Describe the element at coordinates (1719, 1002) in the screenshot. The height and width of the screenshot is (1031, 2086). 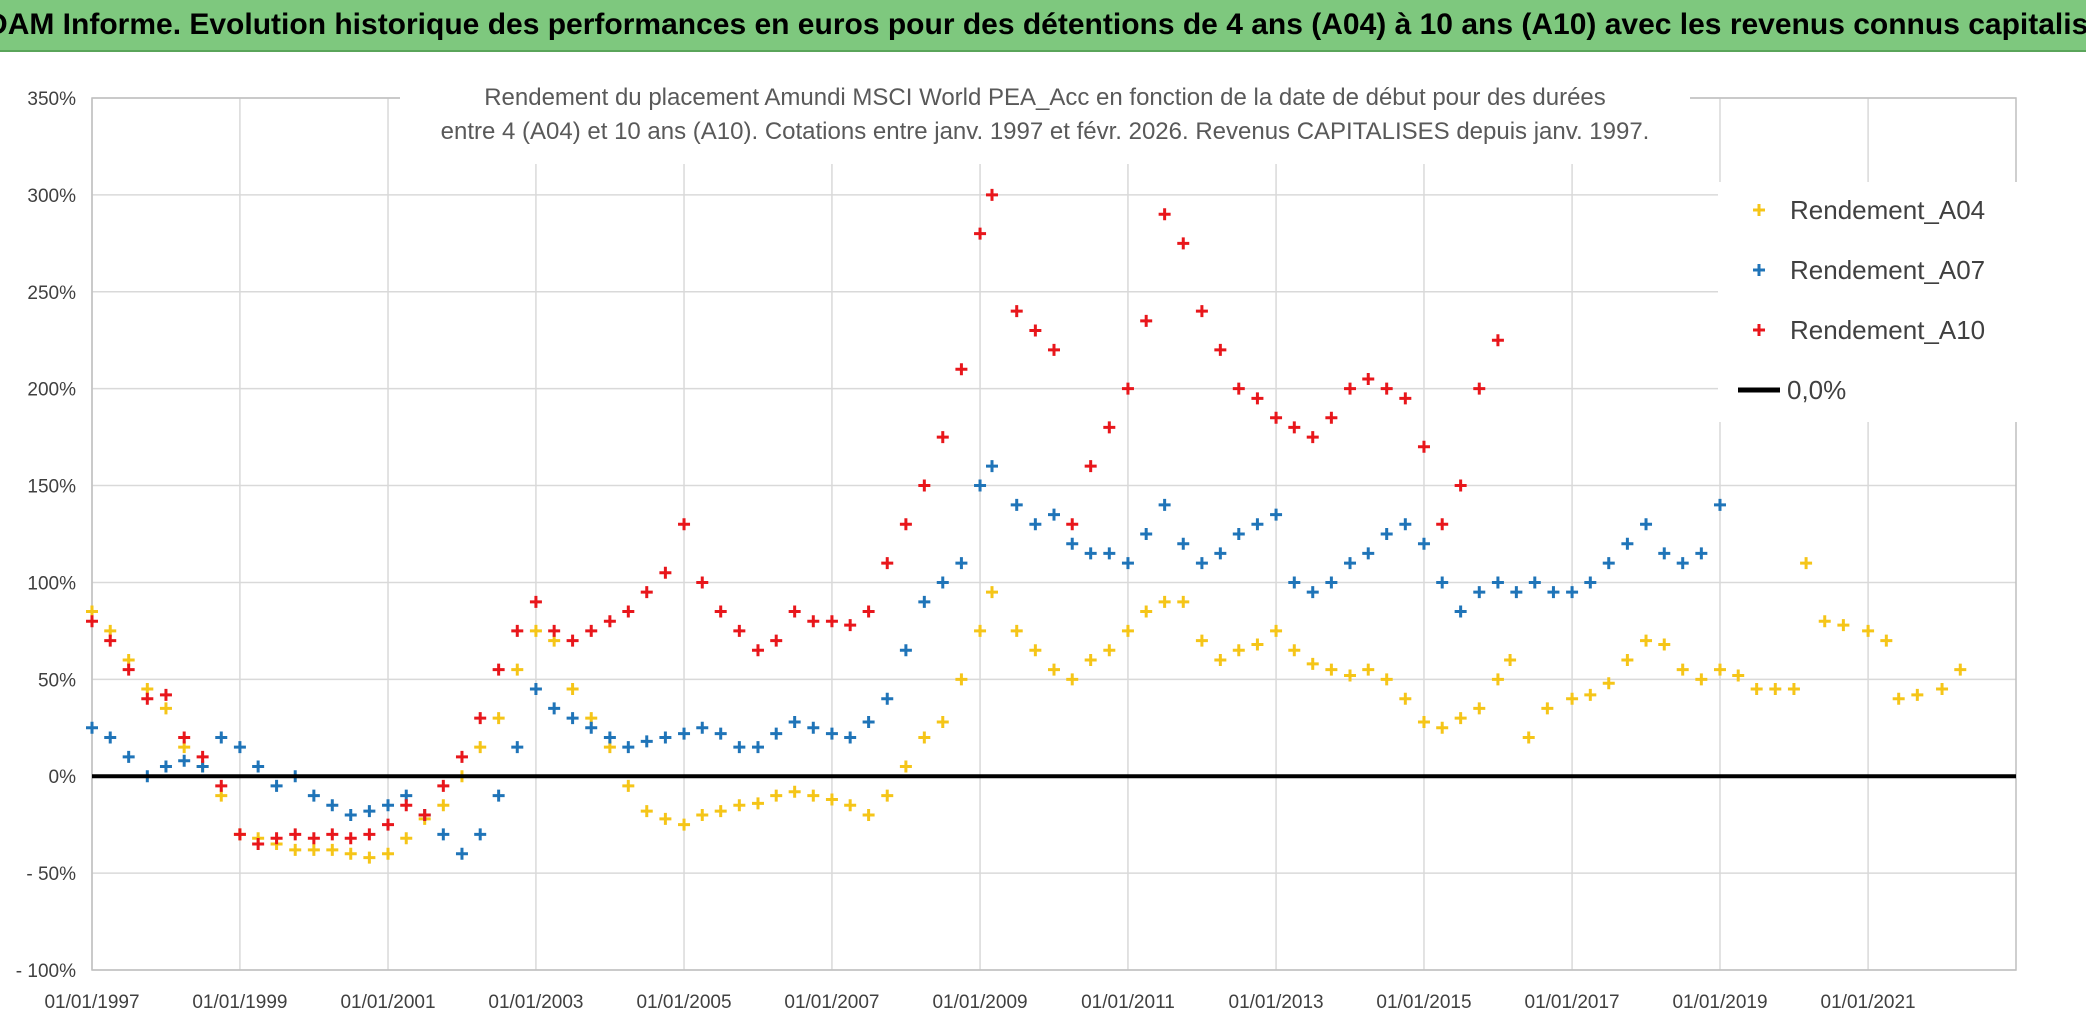
I see `x-tick-label: 01/01/2019` at that location.